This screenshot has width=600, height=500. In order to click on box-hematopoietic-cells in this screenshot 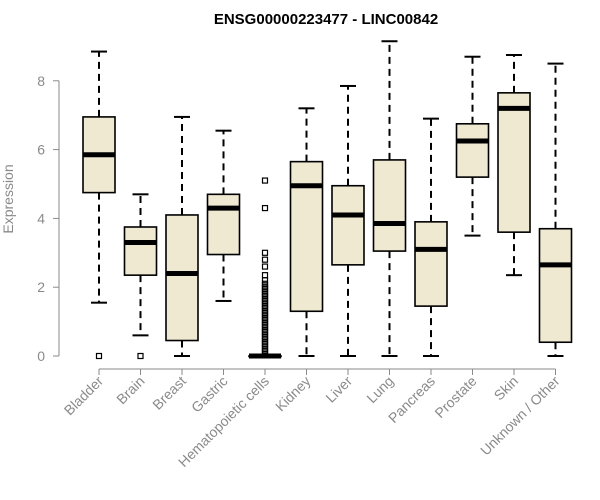, I will do `click(265, 268)`.